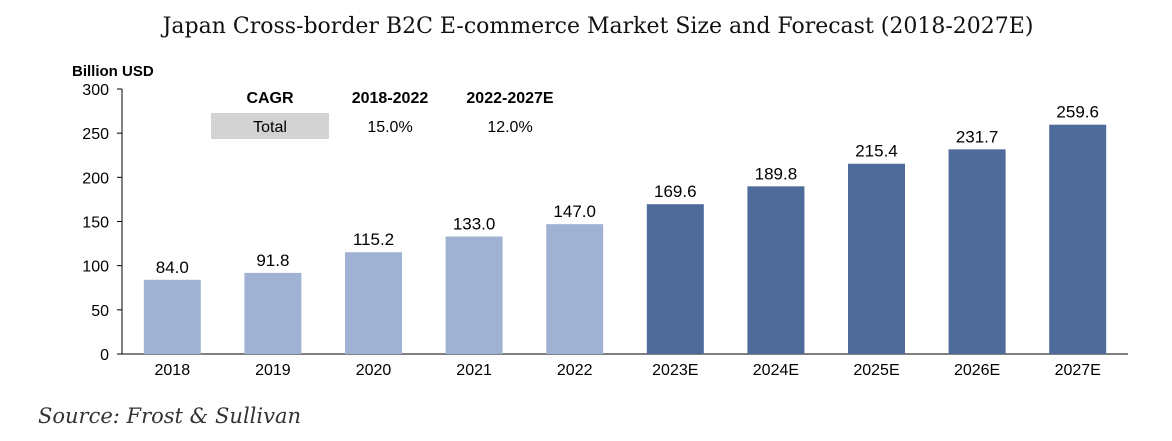 This screenshot has height=441, width=1172. I want to click on data-label-2025E: 215.4, so click(876, 151).